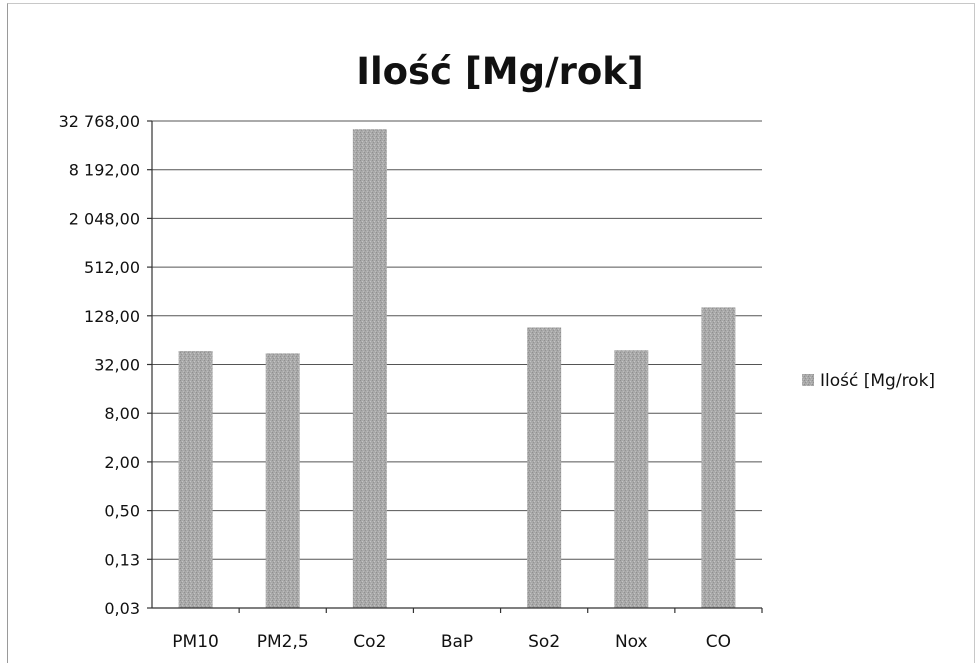  I want to click on y-tick-label: 0,03, so click(122, 608).